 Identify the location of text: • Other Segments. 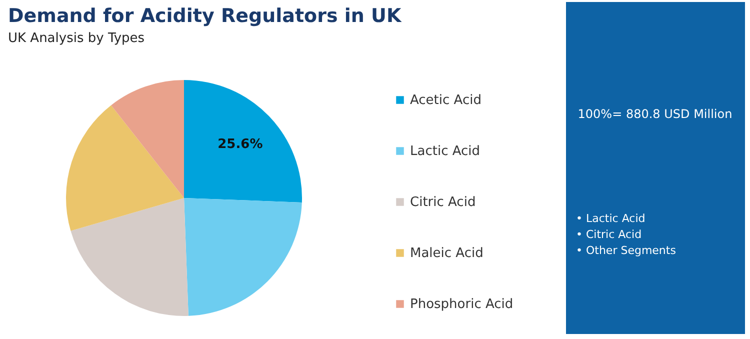
(626, 250).